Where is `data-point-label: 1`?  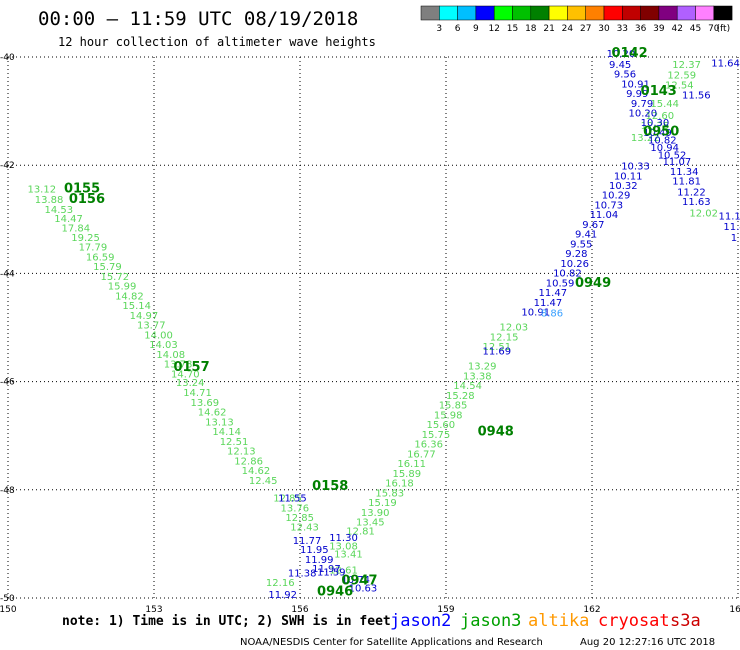 data-point-label: 1 is located at coordinates (734, 238).